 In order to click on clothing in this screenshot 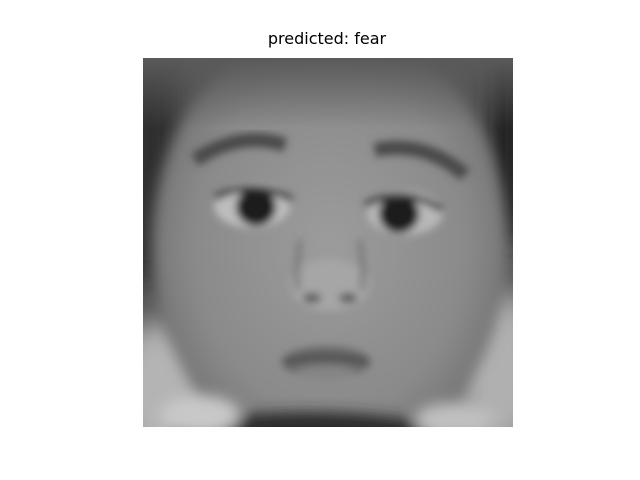, I will do `click(327, 411)`.